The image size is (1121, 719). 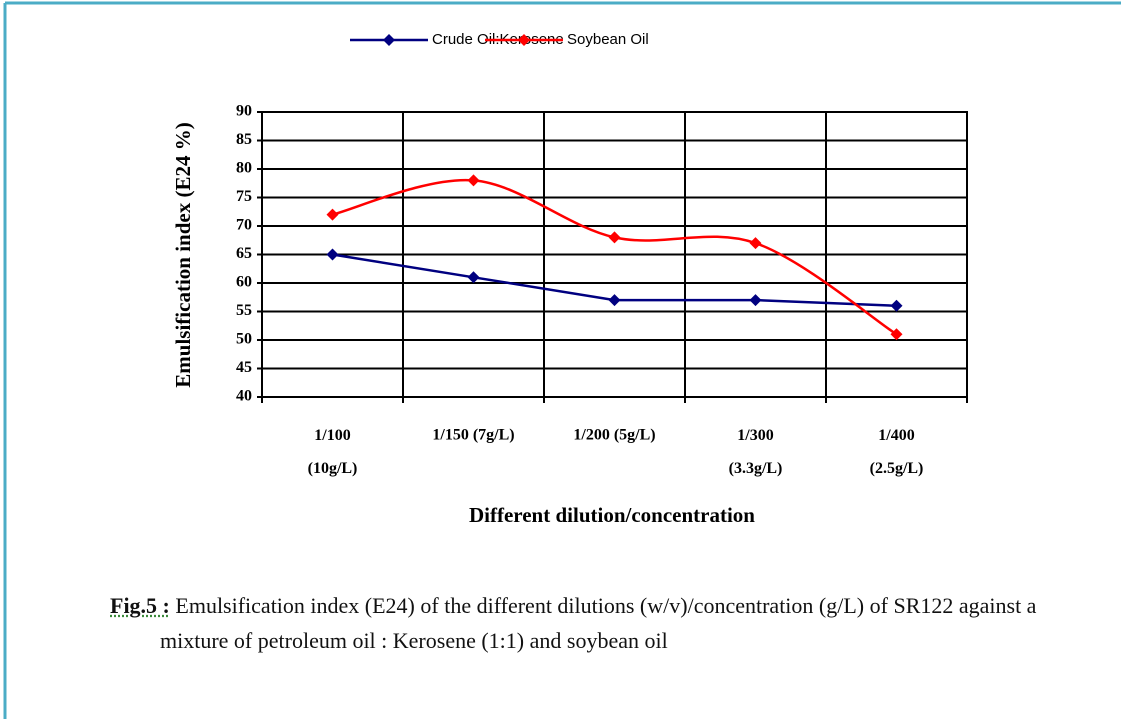 What do you see at coordinates (244, 168) in the screenshot?
I see `y-tick-label: 80` at bounding box center [244, 168].